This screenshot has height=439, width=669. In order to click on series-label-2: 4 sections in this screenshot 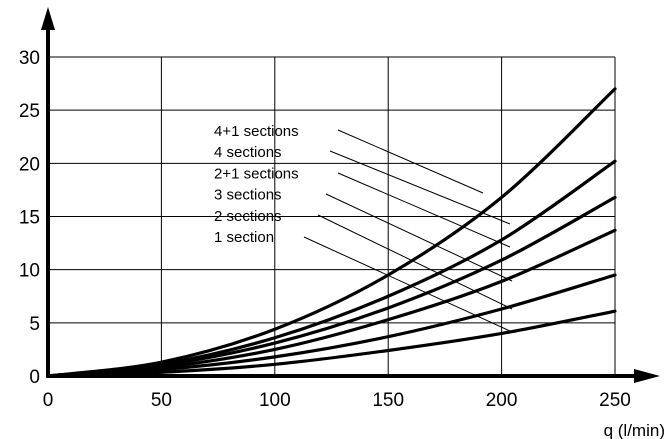, I will do `click(248, 152)`.